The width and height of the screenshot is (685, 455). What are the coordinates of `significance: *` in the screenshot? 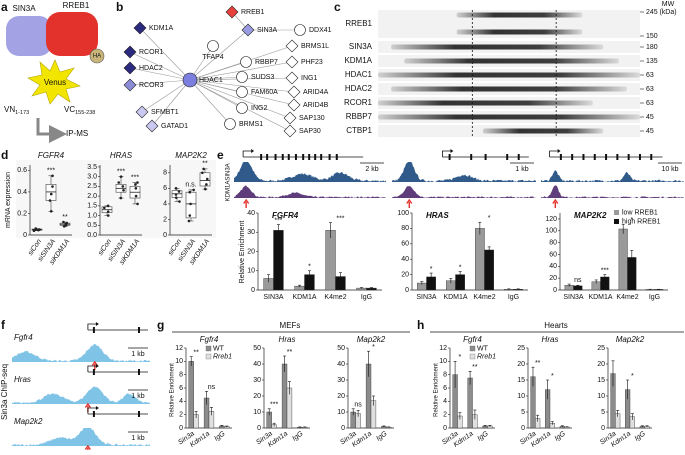 It's located at (460, 267).